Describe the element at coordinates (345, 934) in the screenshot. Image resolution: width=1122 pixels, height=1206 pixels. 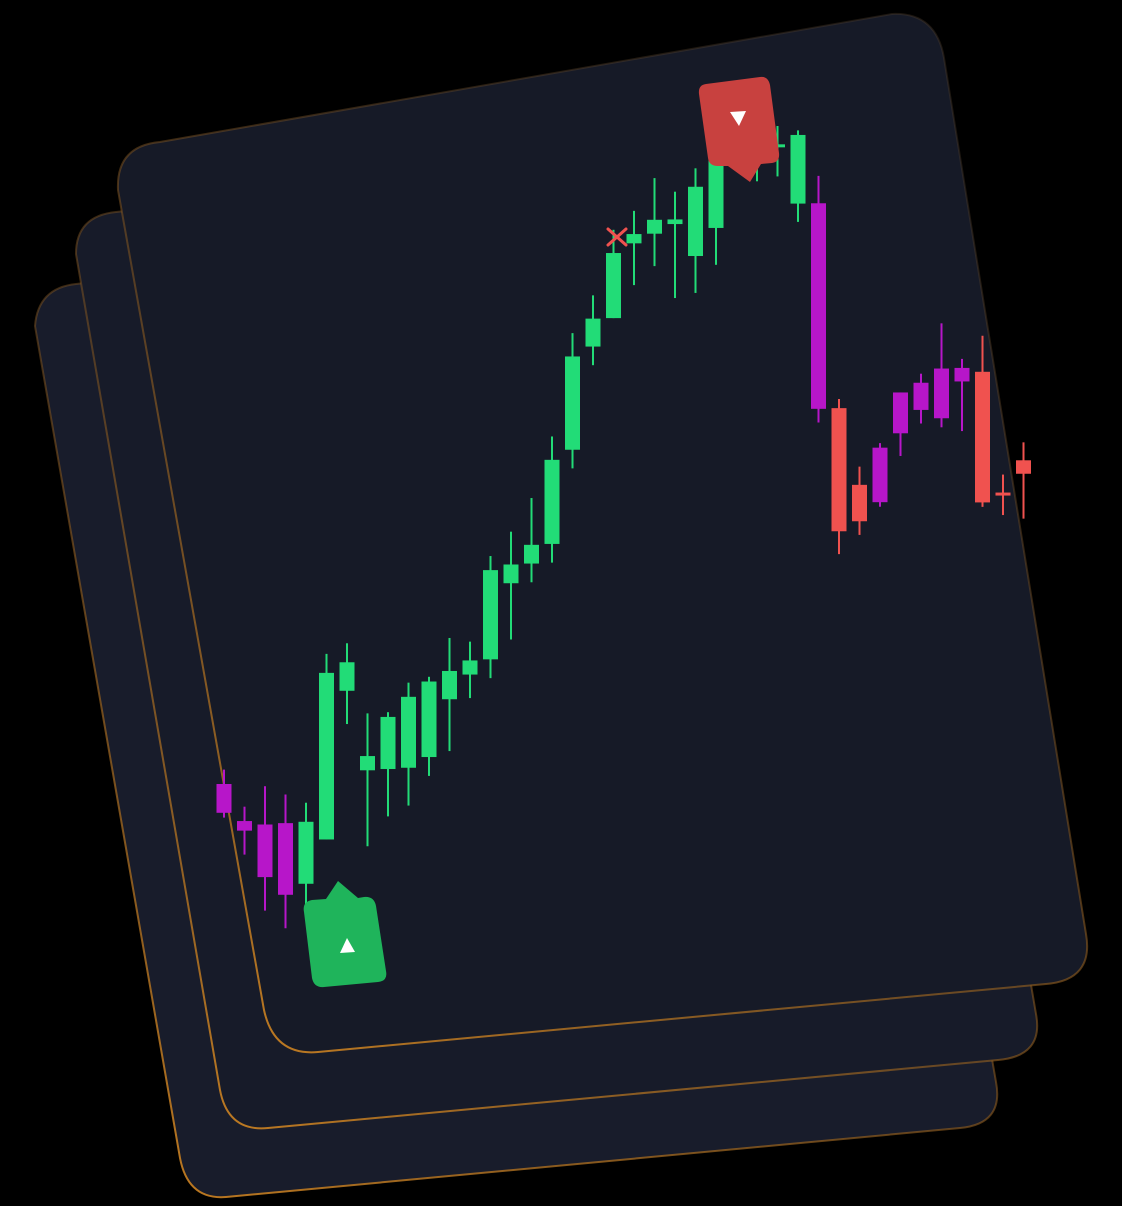
I see `buy-signal-marker` at that location.